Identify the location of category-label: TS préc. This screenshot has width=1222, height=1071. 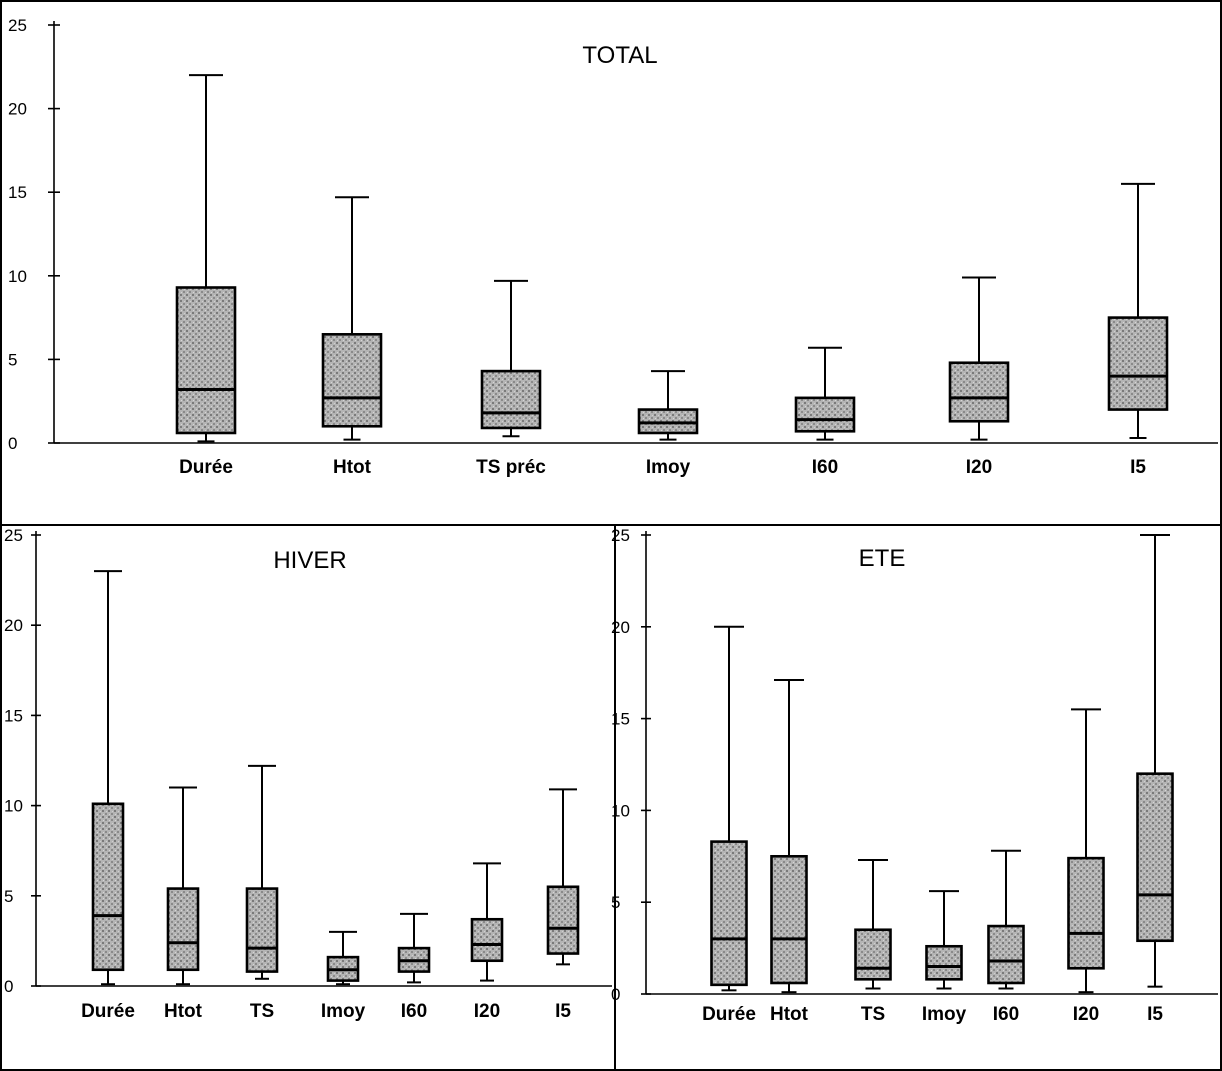
(511, 467).